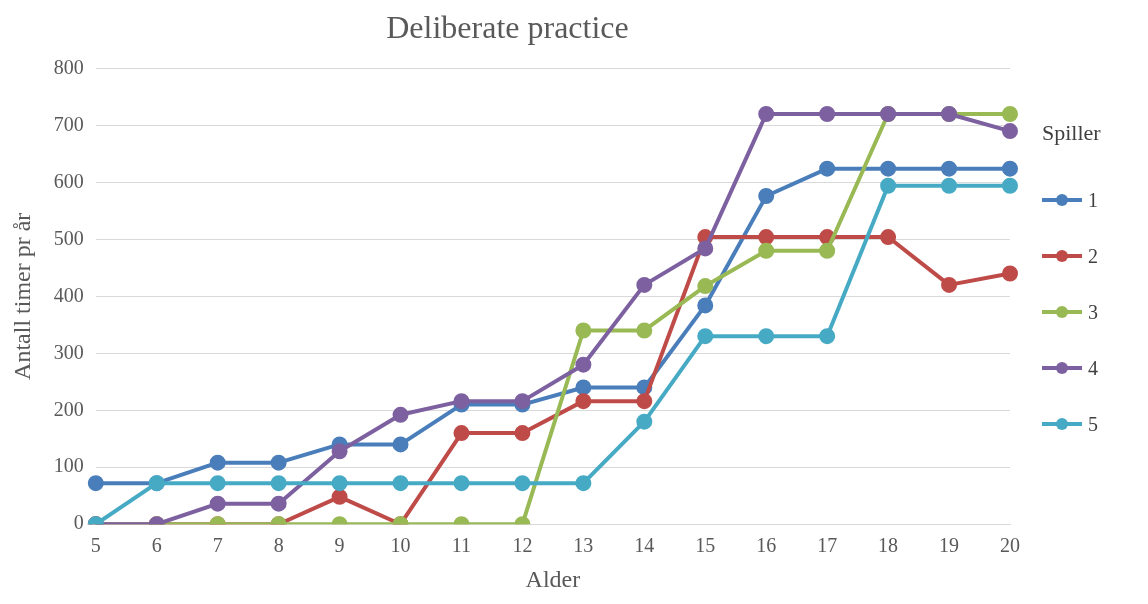  Describe the element at coordinates (68, 123) in the screenshot. I see `y-tick-label: 700` at that location.